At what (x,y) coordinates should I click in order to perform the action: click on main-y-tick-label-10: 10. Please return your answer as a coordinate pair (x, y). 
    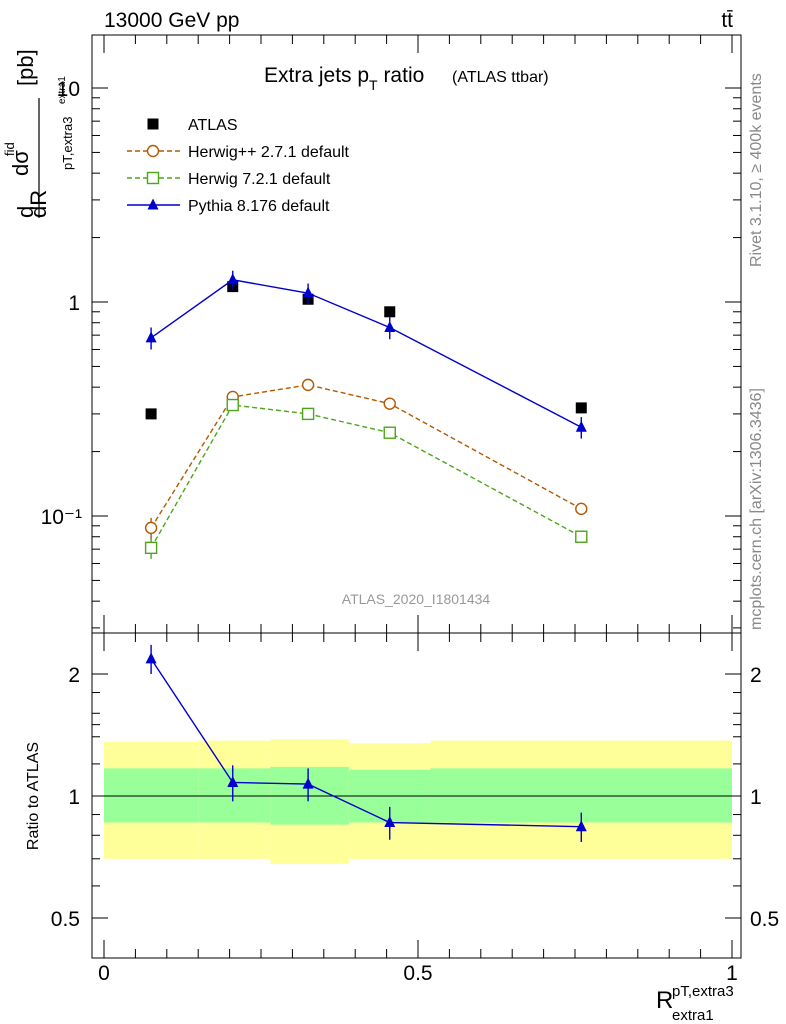
    Looking at the image, I should click on (68, 89).